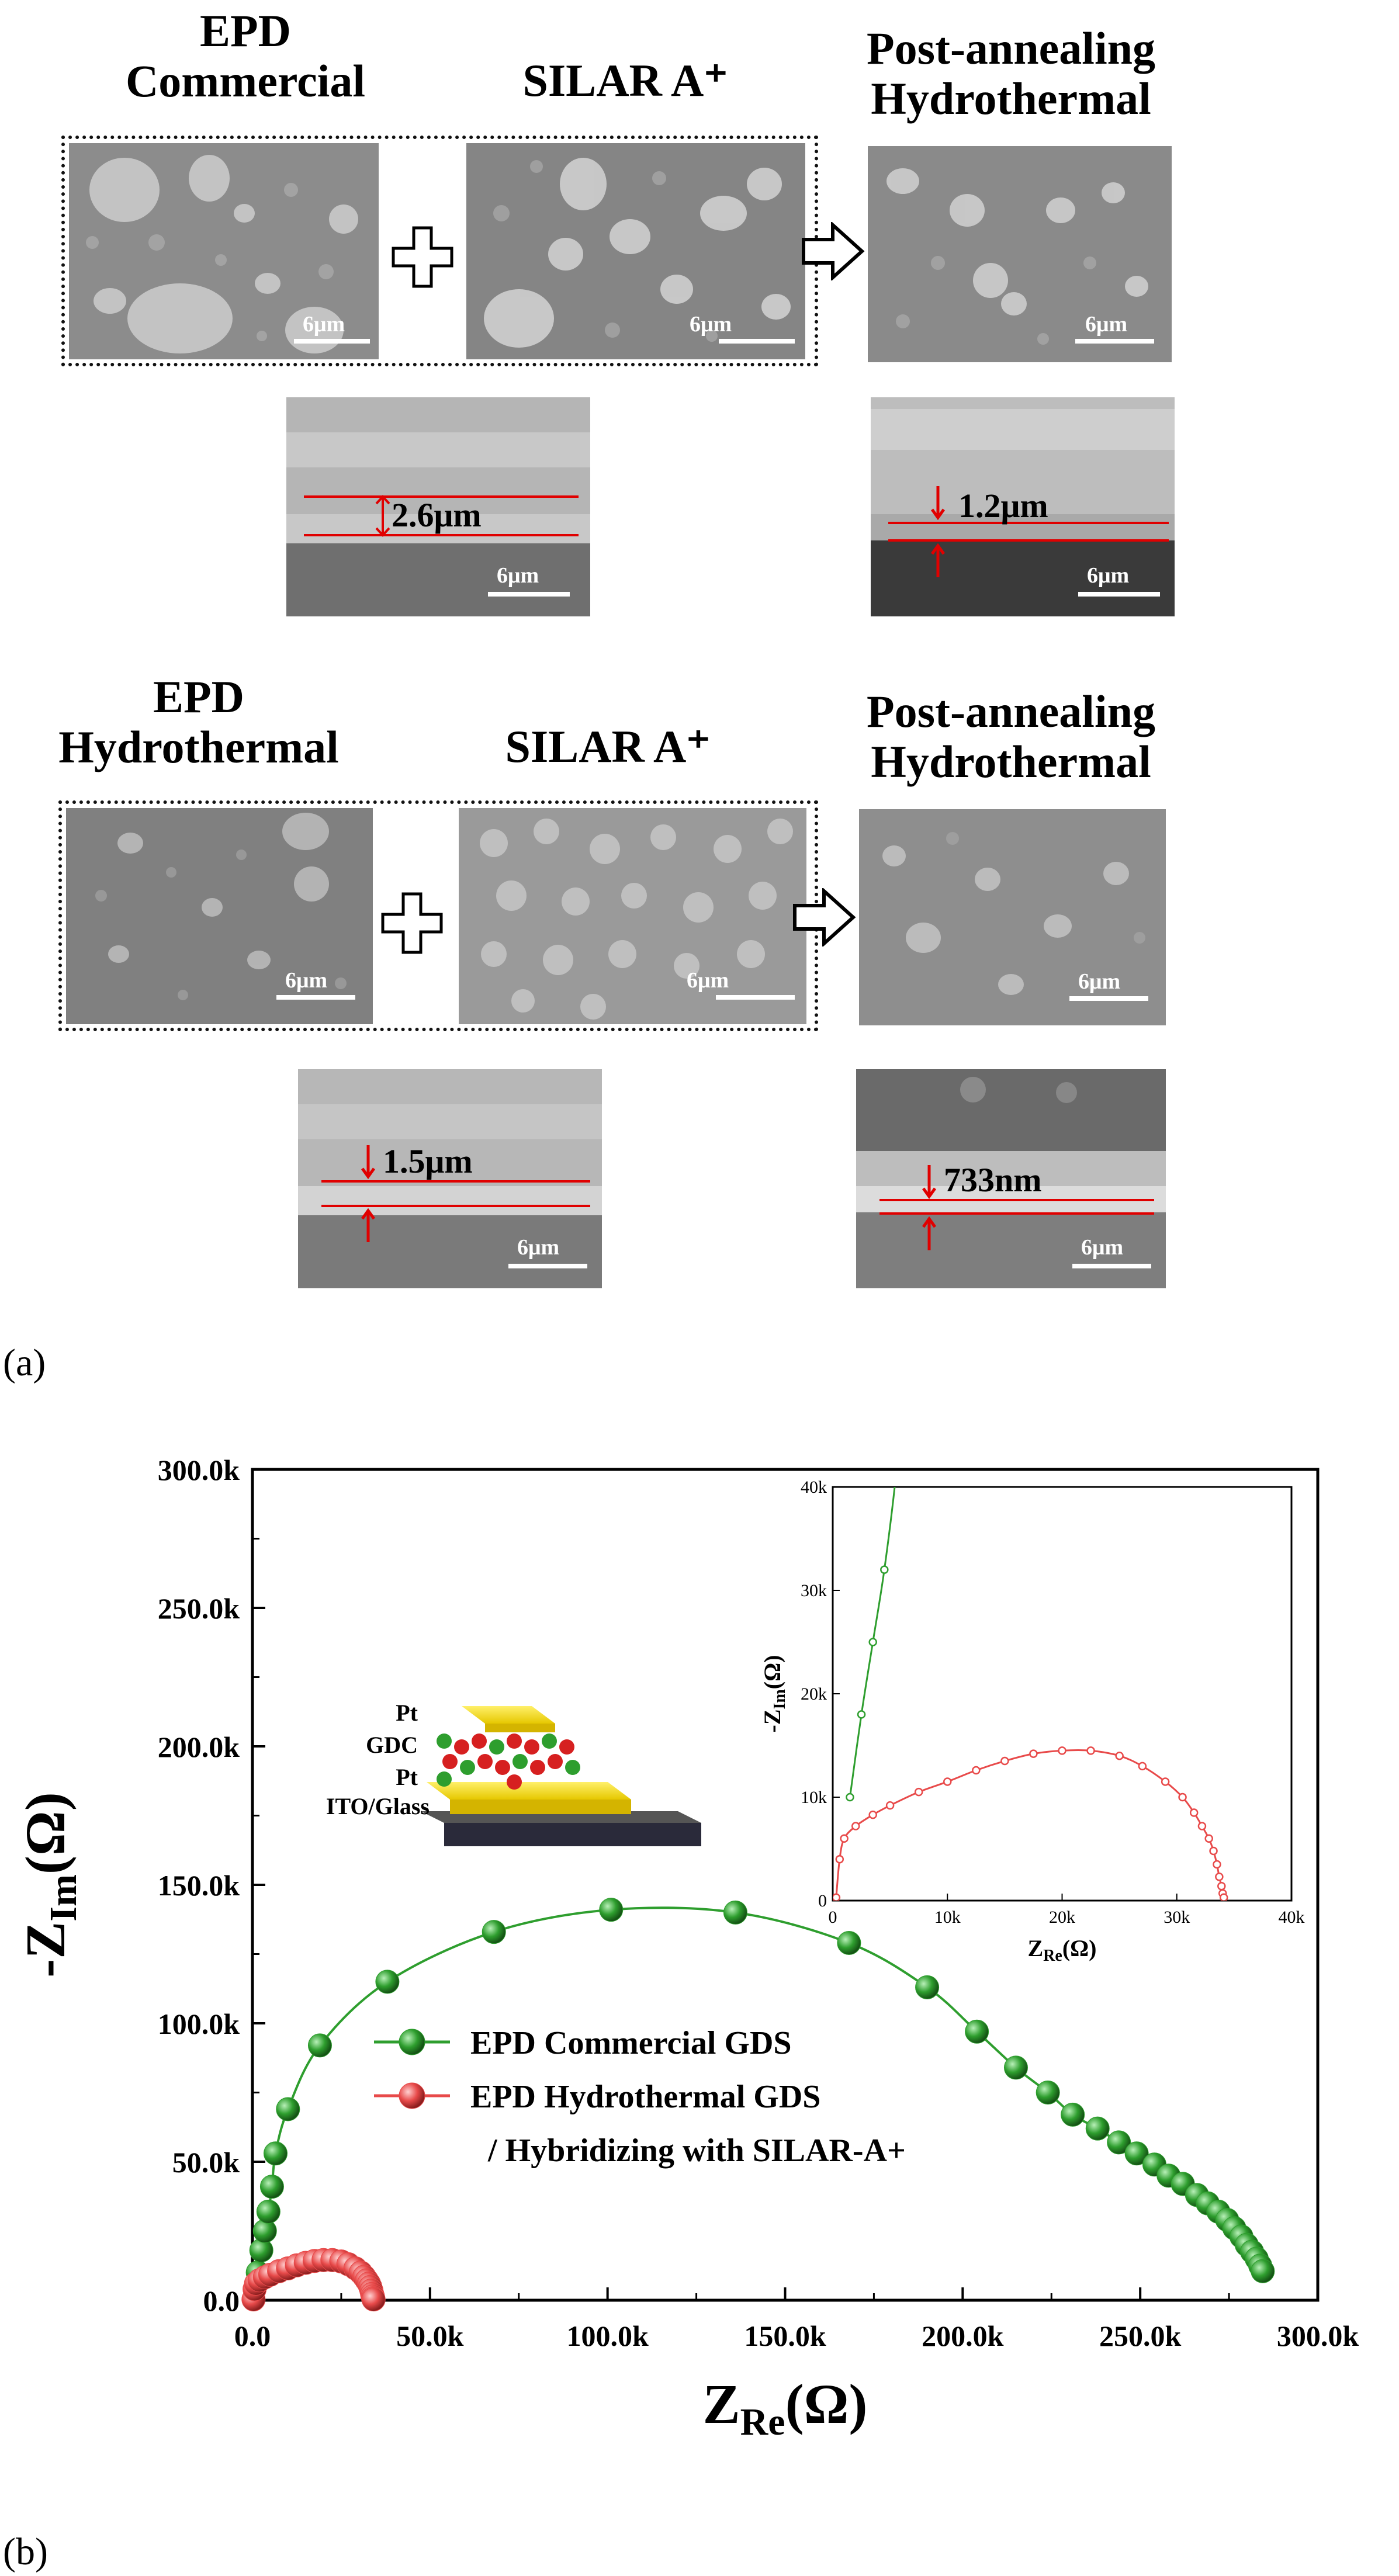  I want to click on x-axis-label-sub: Re, so click(763, 2422).